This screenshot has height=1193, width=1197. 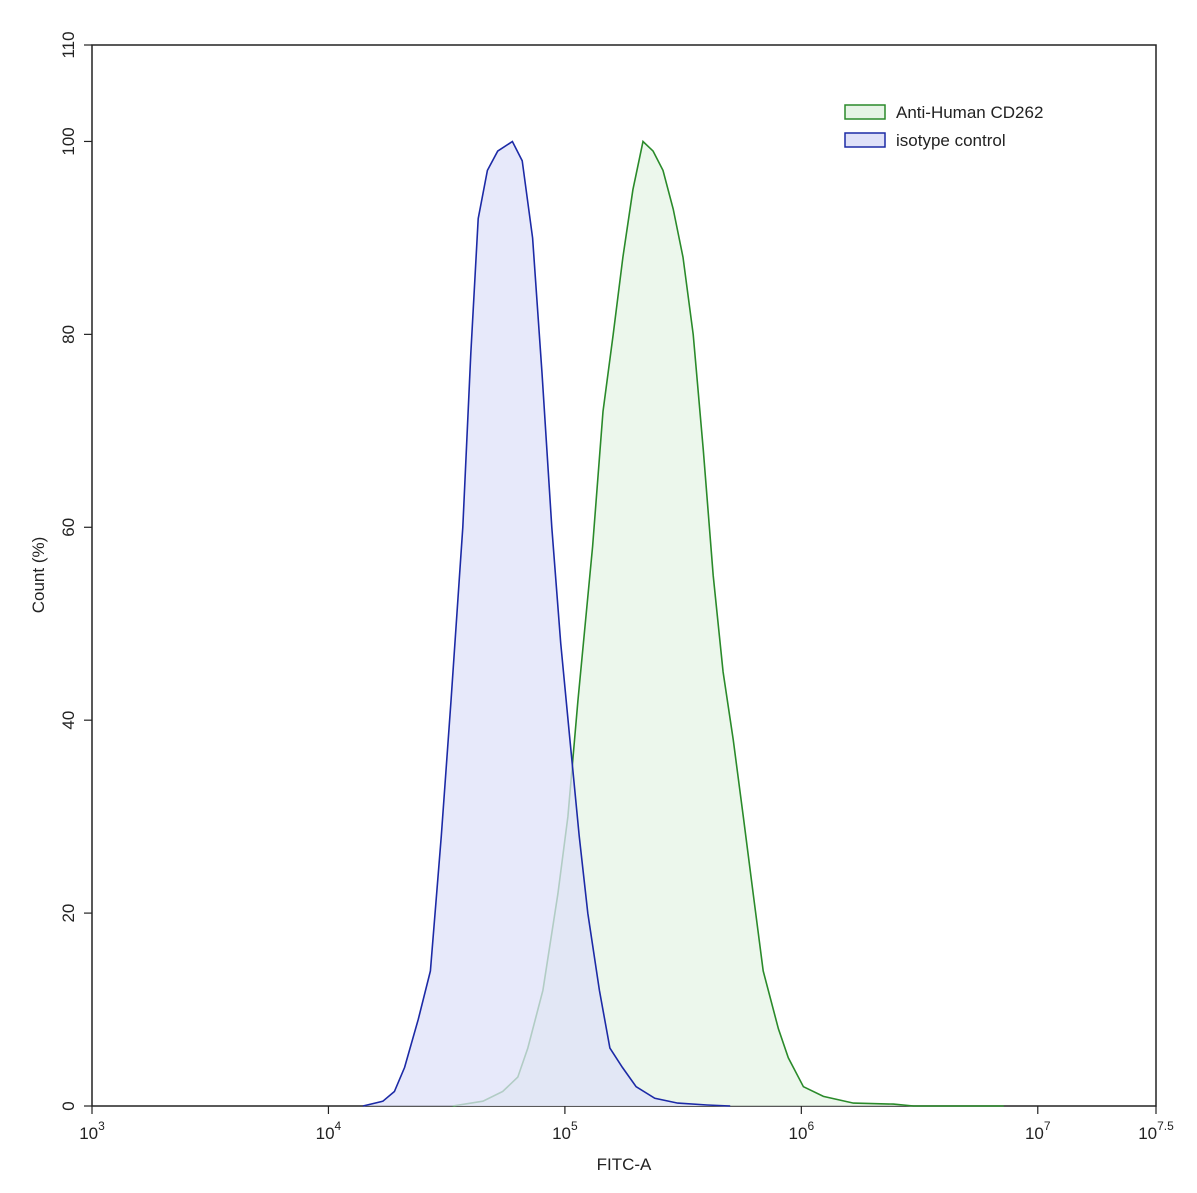 What do you see at coordinates (1047, 1126) in the screenshot?
I see `x-tick-exponent: 7` at bounding box center [1047, 1126].